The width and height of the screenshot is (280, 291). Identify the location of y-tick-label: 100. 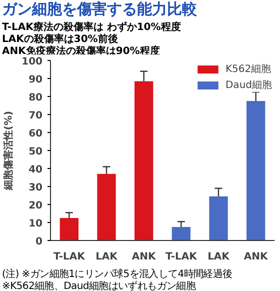
(32, 62).